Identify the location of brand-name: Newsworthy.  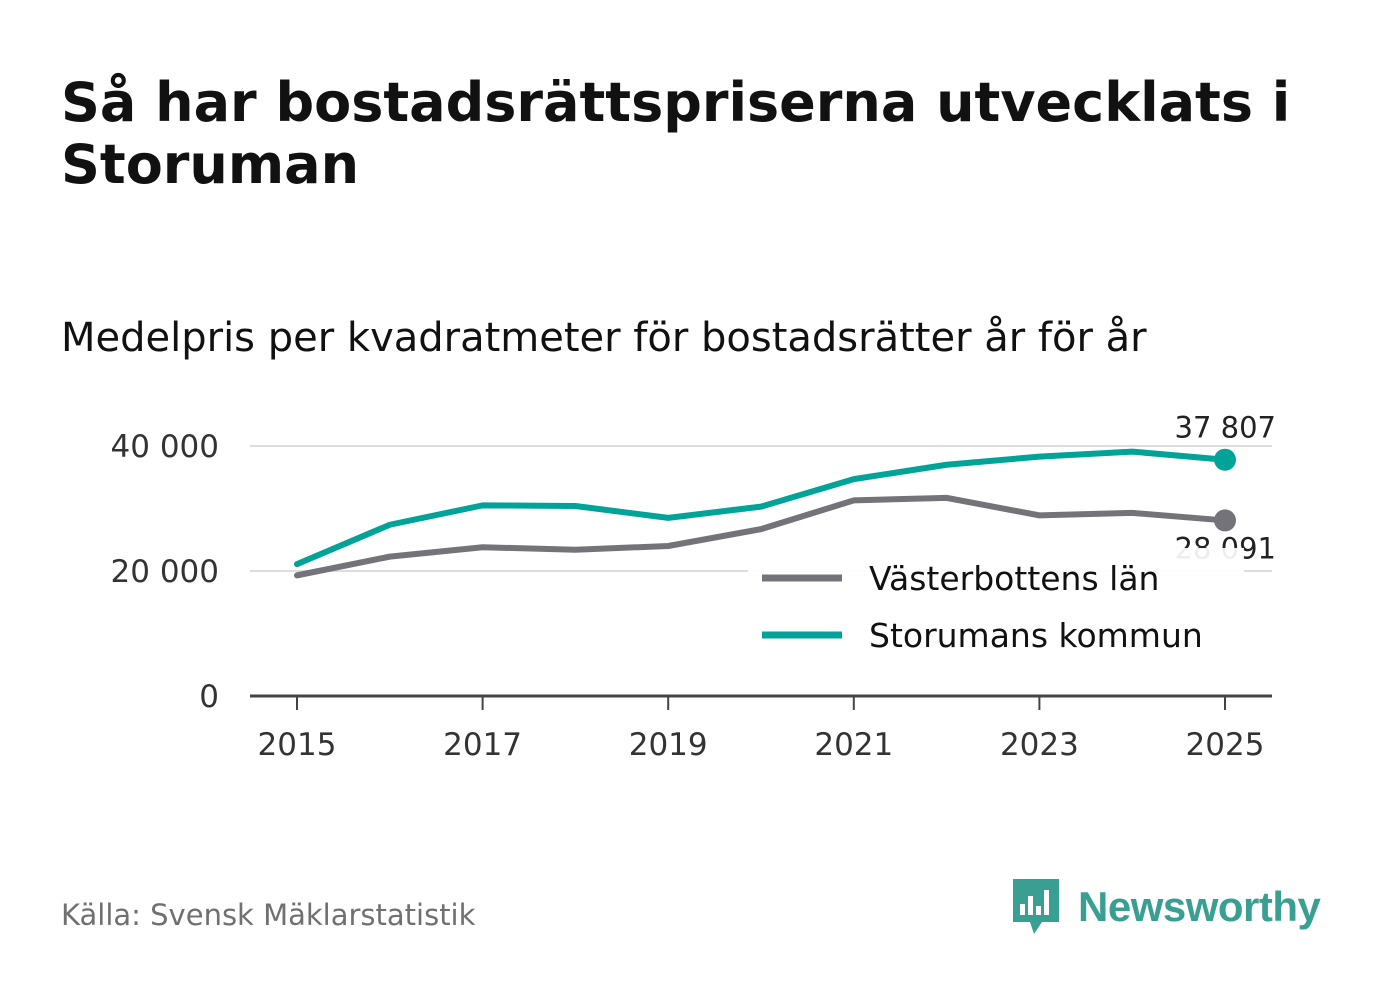
(1199, 906).